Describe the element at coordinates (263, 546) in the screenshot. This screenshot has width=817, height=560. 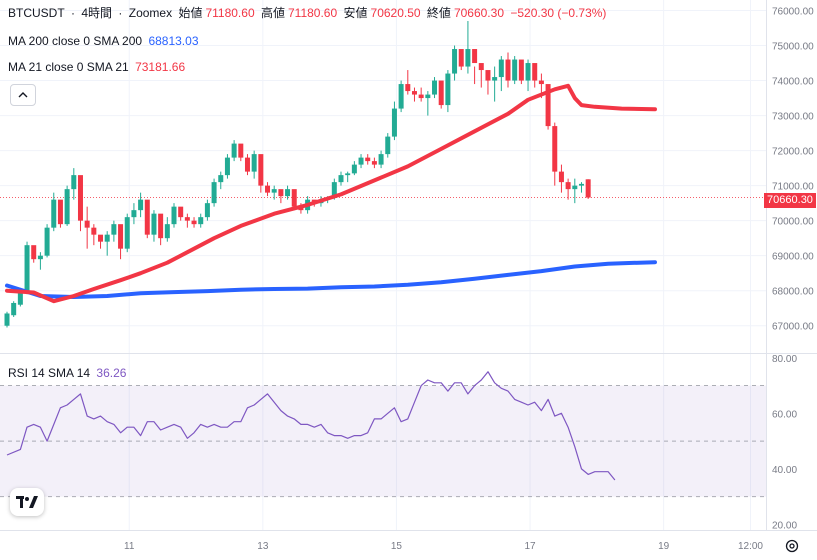
I see `time-axis-label: 13` at that location.